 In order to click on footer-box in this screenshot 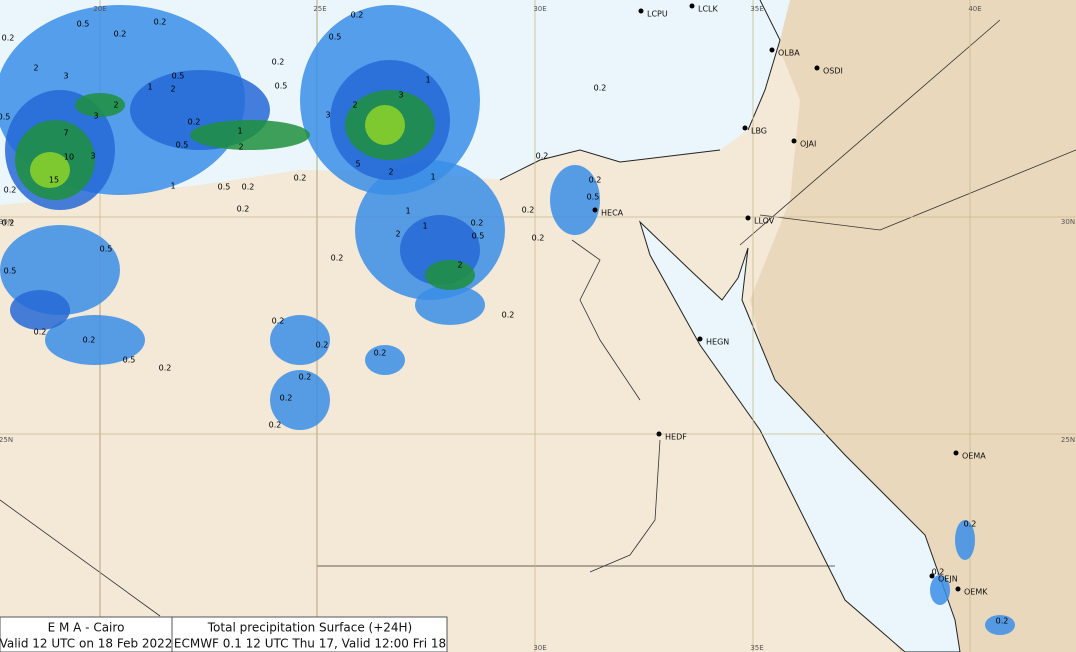, I will do `click(224, 634)`.